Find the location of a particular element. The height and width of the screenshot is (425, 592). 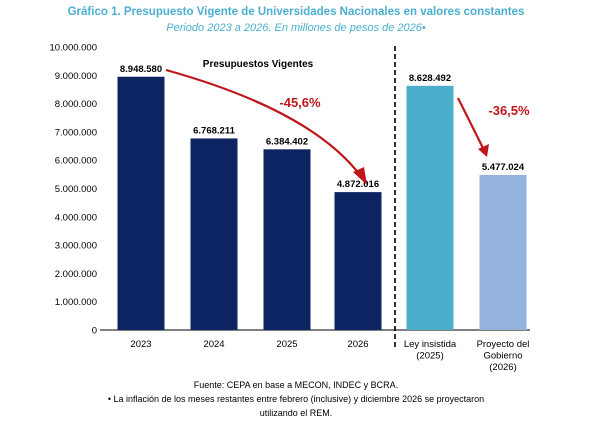

y-tick-label: 7.000.000 is located at coordinates (76, 132).